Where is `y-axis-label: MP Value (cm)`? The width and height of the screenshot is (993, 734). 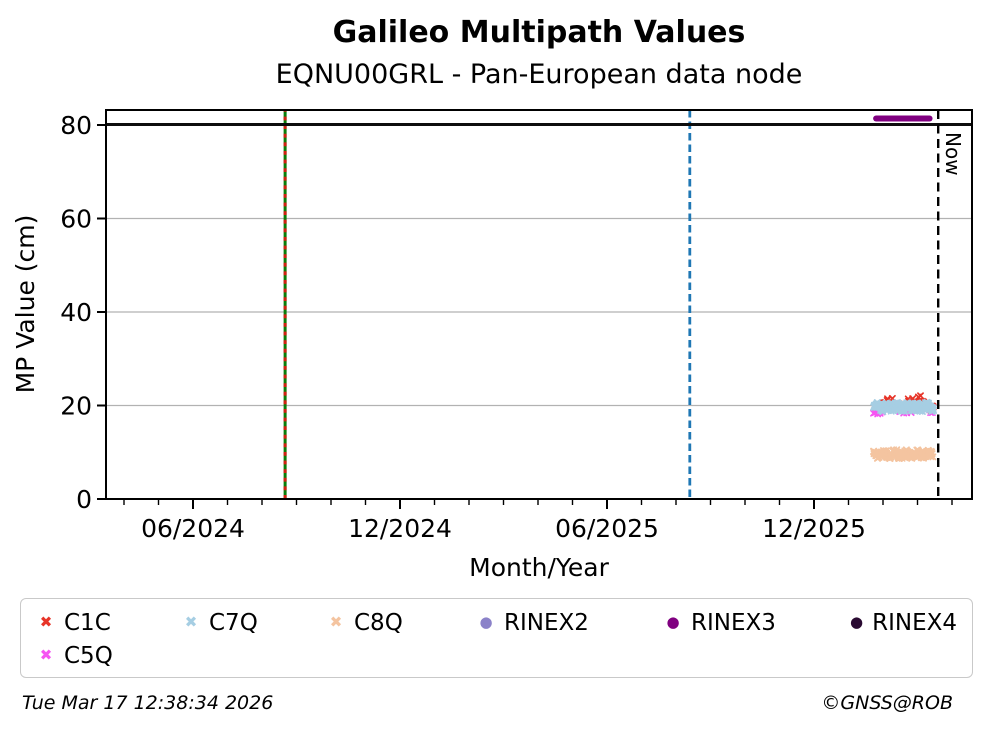 y-axis-label: MP Value (cm) is located at coordinates (25, 304).